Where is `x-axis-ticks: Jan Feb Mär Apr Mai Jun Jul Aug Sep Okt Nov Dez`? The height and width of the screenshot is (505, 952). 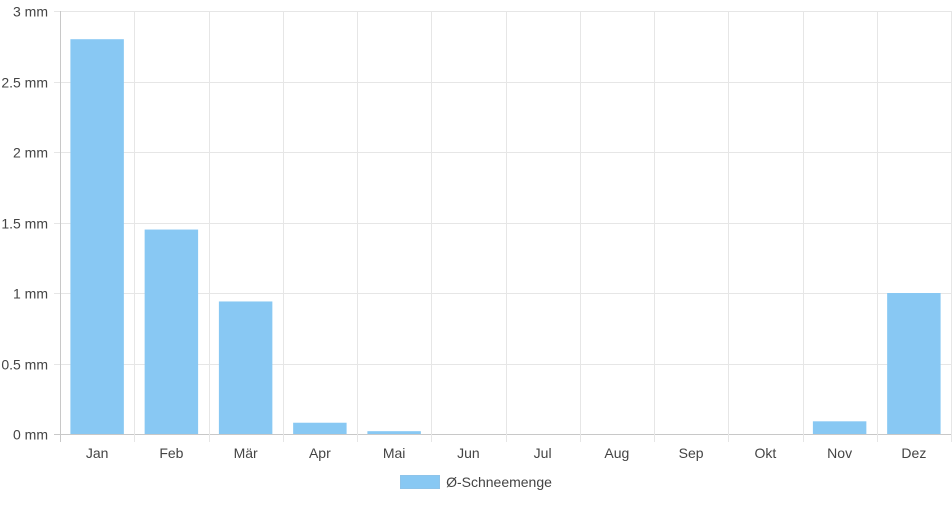
x-axis-ticks: Jan Feb Mär Apr Mai Jun Jul Aug Sep Okt Nov Dez is located at coordinates (506, 453).